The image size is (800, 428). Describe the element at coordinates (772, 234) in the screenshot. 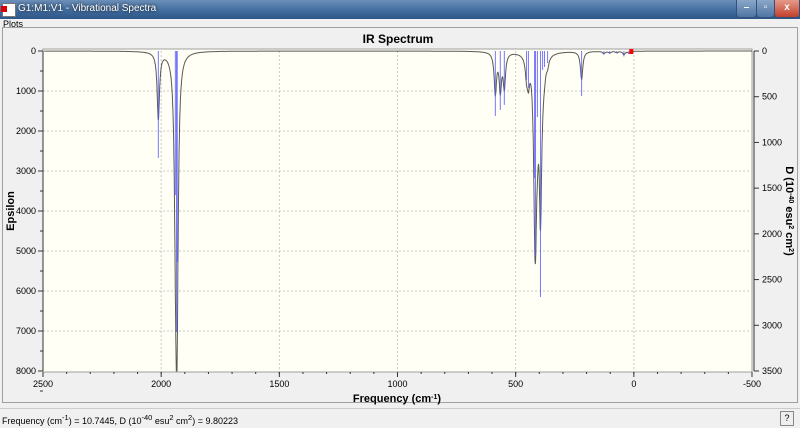

I see `y2-tick-label: 2000` at that location.